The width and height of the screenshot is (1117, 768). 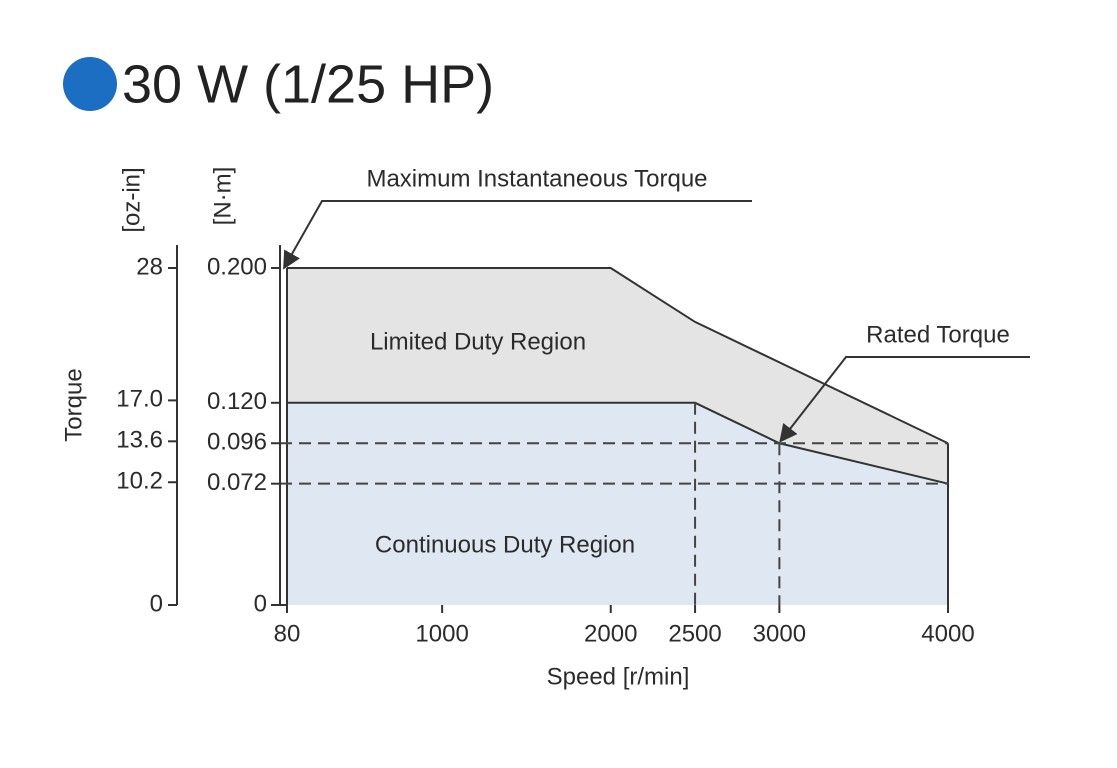 What do you see at coordinates (237, 482) in the screenshot?
I see `y-tick-label: 0.072` at bounding box center [237, 482].